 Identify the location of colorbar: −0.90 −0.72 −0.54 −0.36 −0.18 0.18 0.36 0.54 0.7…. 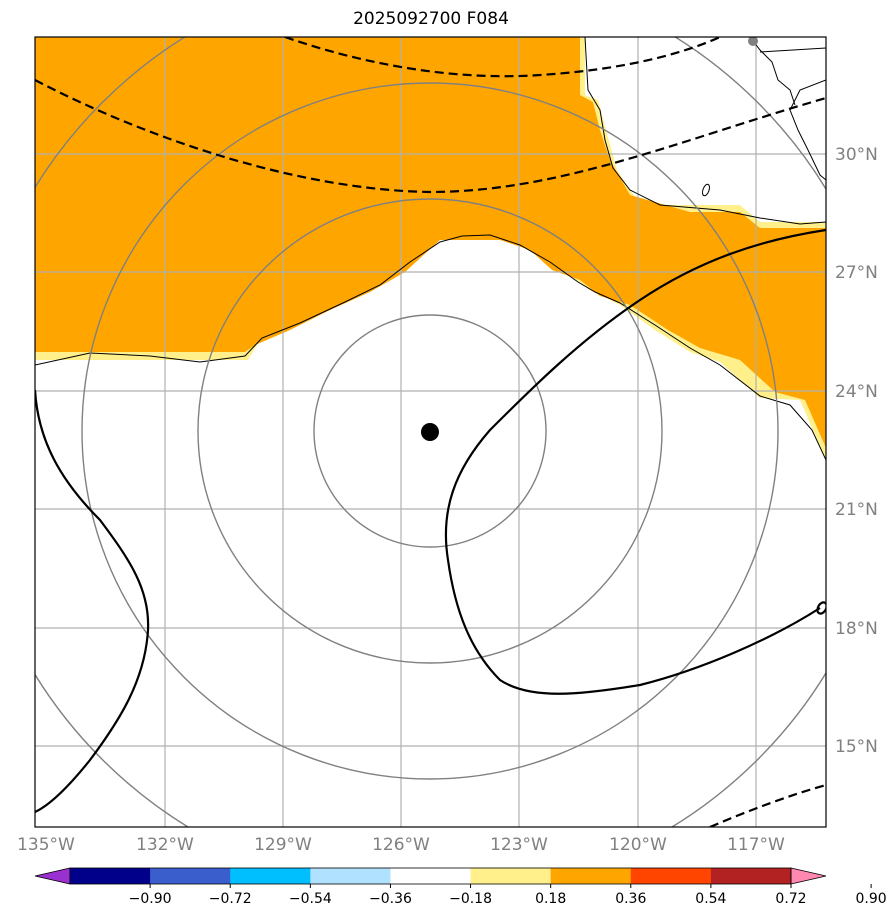
(460, 887).